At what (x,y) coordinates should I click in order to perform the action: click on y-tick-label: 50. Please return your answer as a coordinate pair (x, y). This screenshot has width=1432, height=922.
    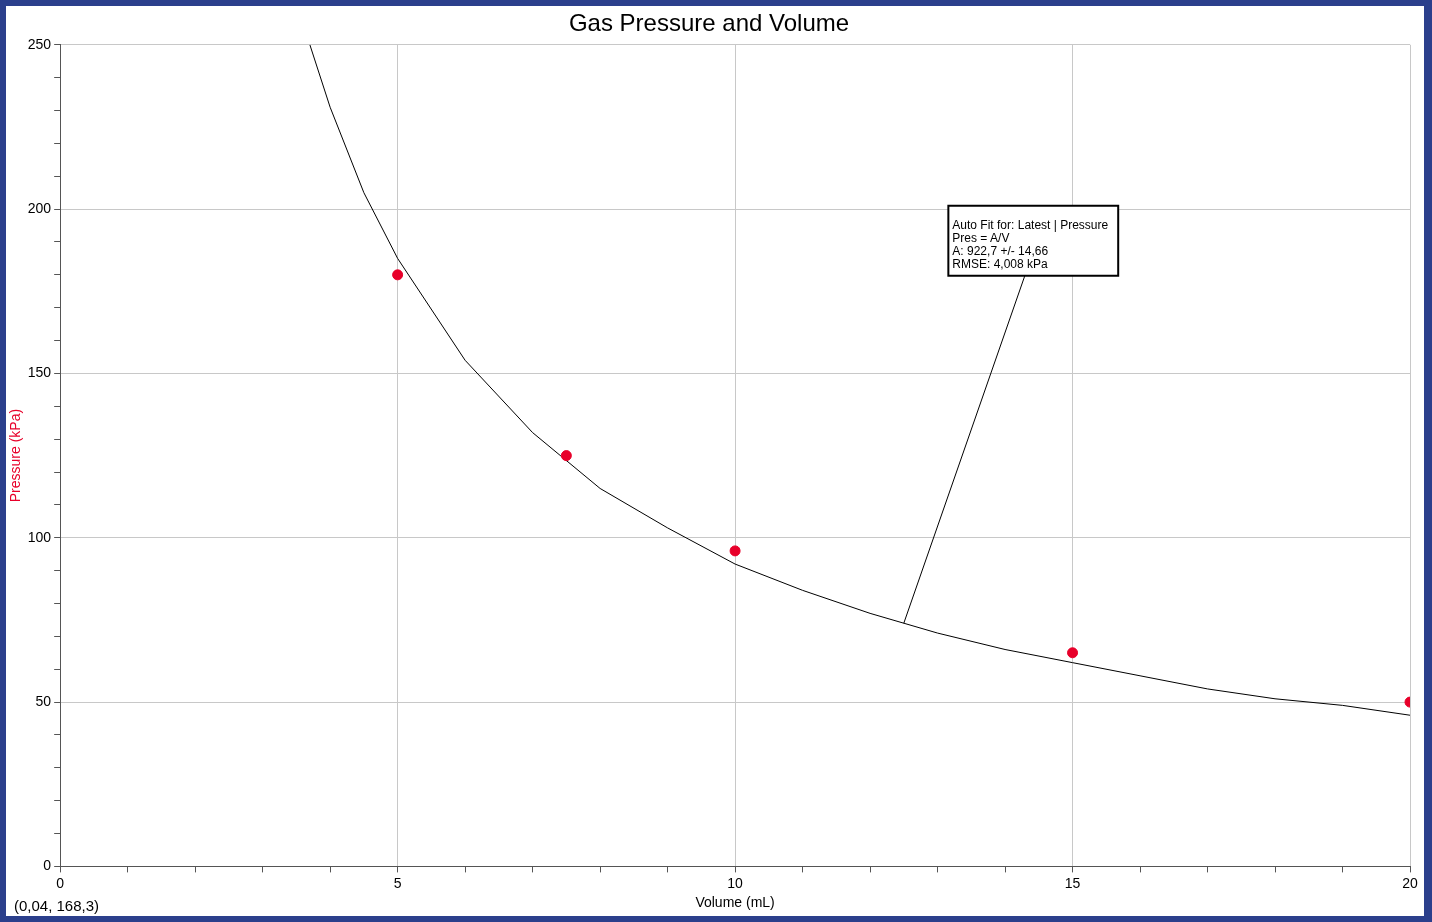
    Looking at the image, I should click on (43, 700).